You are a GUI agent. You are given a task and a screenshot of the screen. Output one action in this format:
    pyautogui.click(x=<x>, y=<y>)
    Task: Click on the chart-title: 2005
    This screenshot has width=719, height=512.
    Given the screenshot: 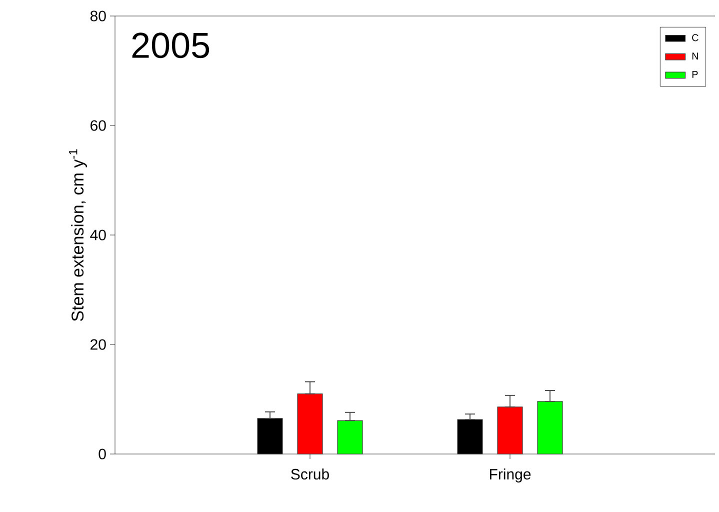 What is the action you would take?
    pyautogui.click(x=171, y=45)
    